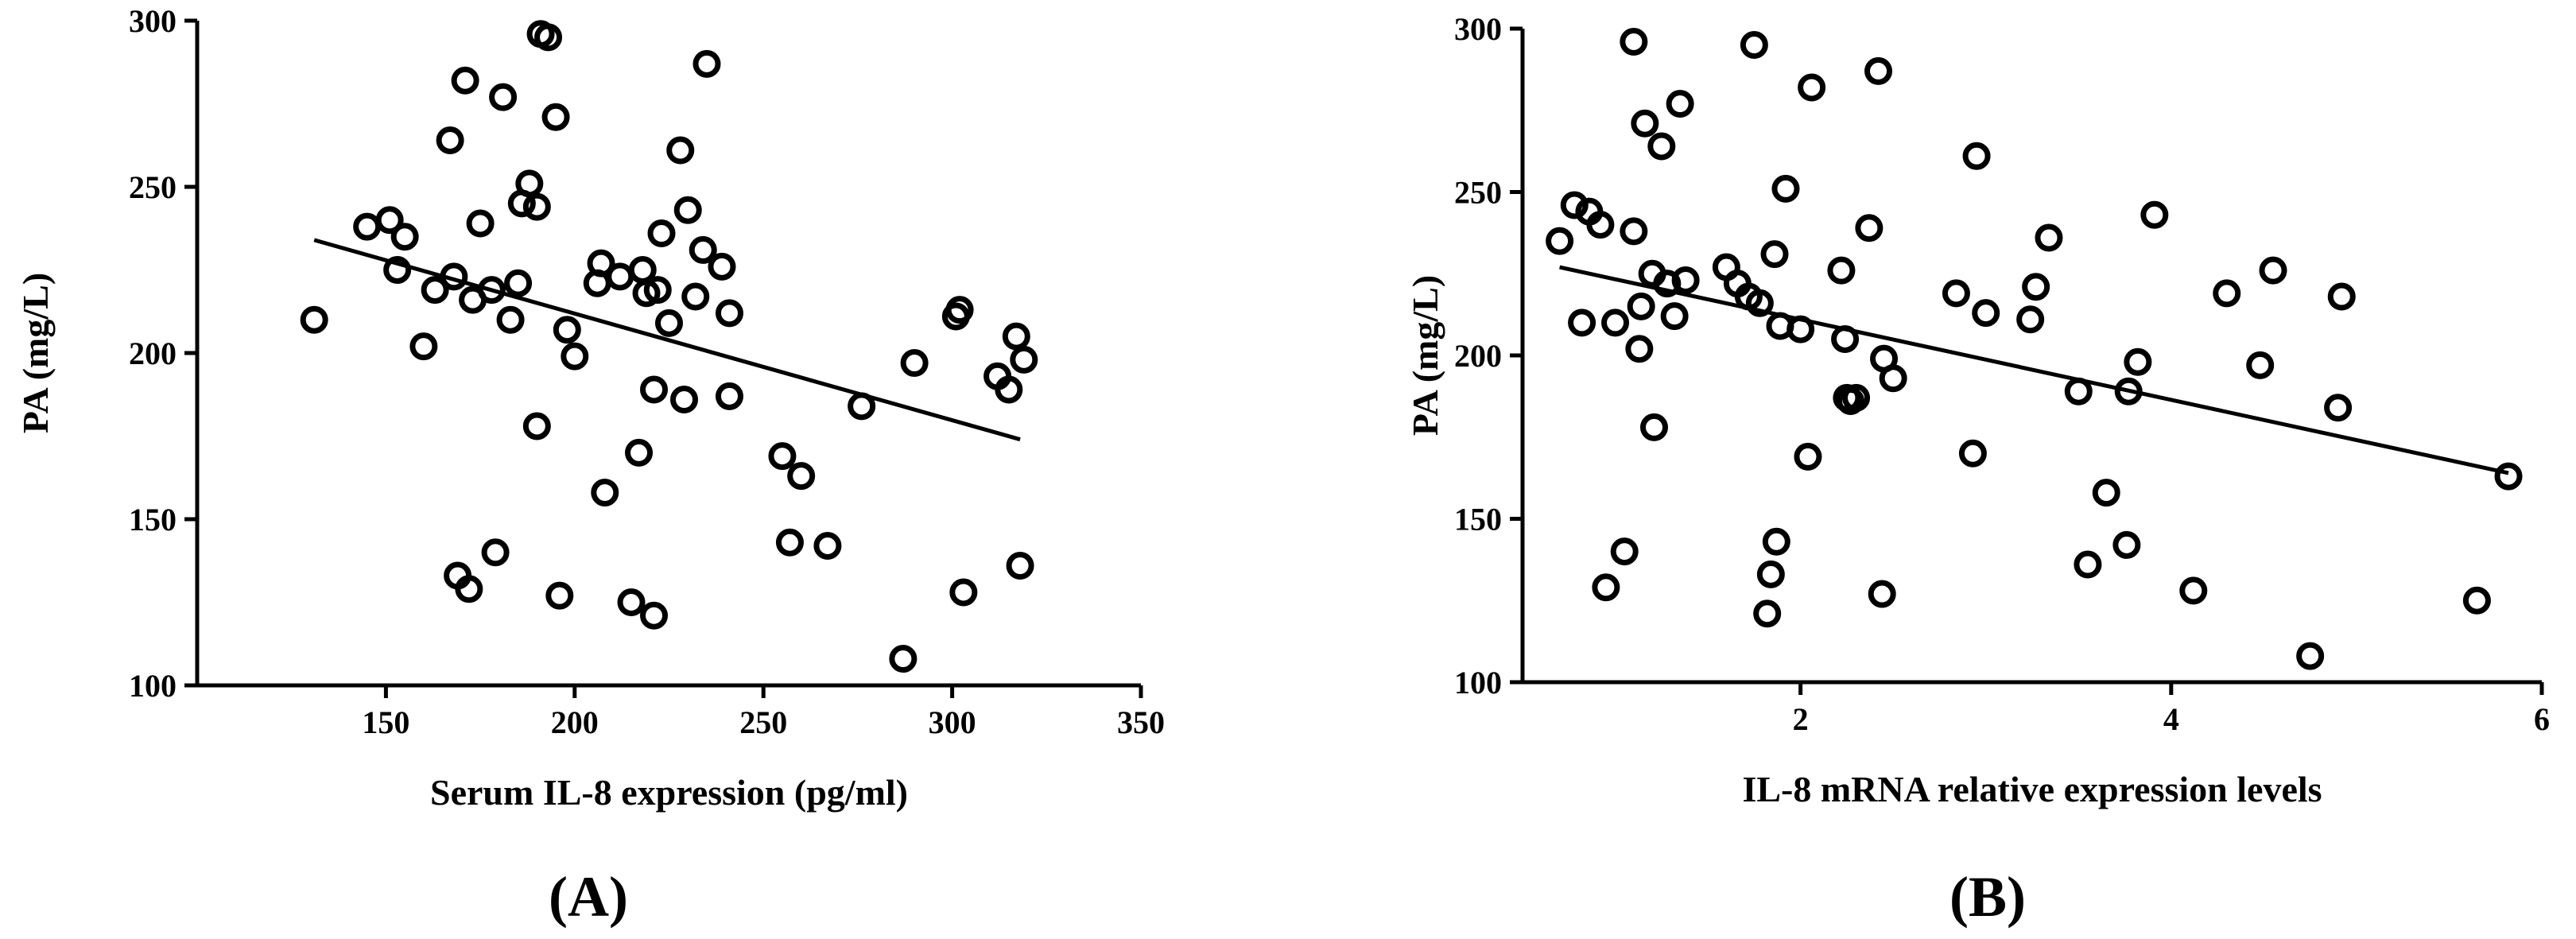  I want to click on x-tick-label: 6, so click(2542, 719).